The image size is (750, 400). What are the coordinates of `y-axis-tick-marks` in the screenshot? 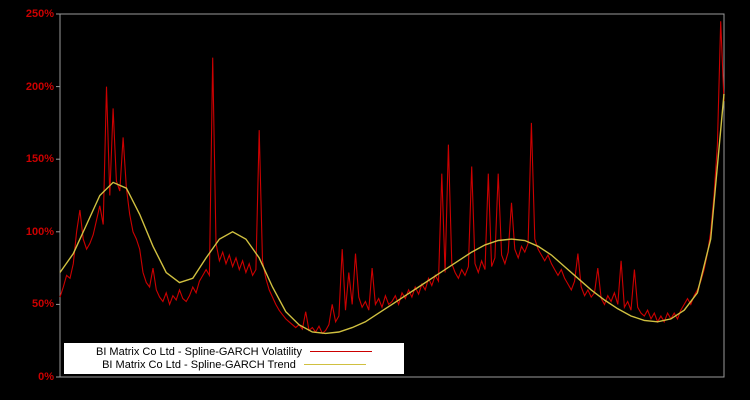 It's located at (58, 195).